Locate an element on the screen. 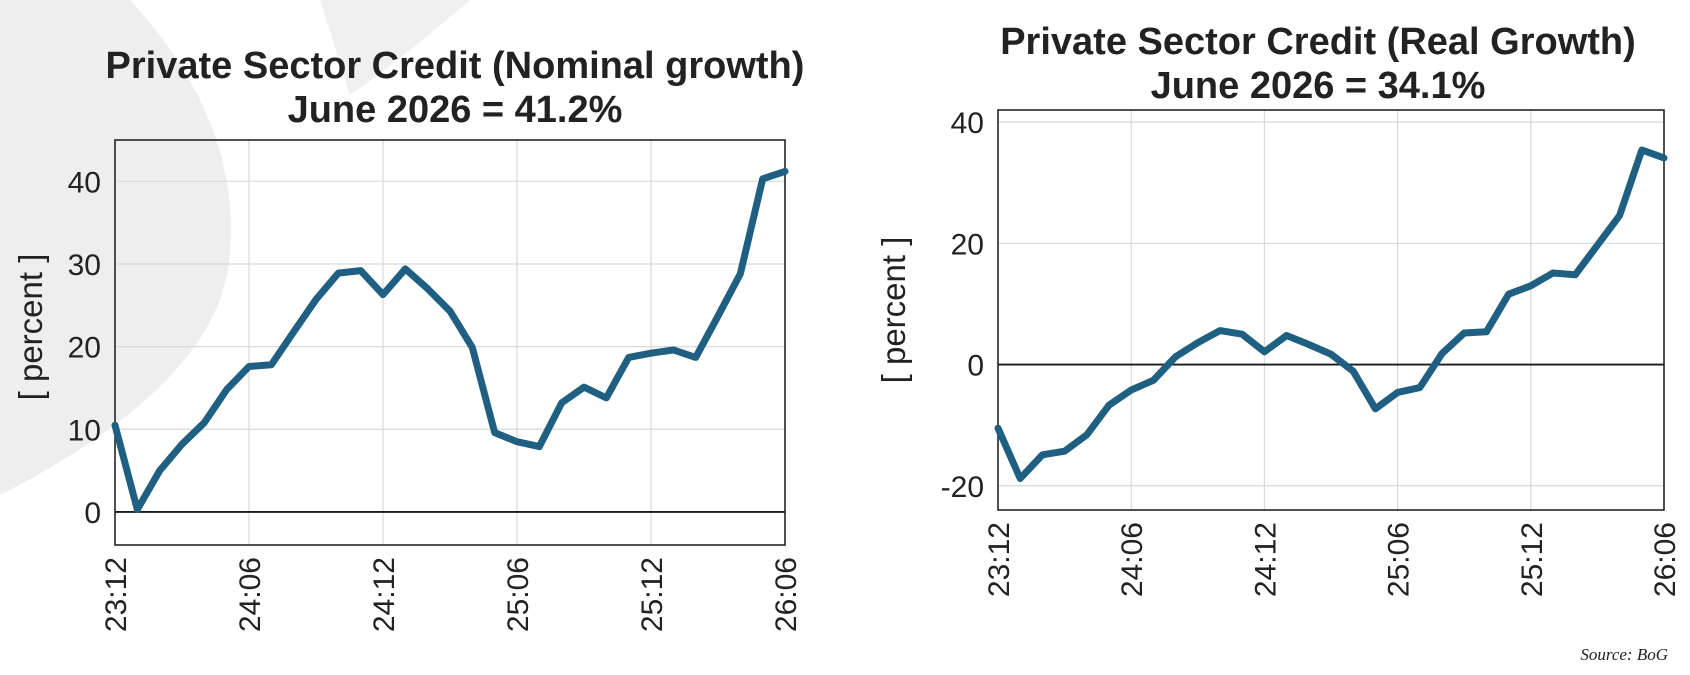  y-tick-label: -20 is located at coordinates (962, 487).